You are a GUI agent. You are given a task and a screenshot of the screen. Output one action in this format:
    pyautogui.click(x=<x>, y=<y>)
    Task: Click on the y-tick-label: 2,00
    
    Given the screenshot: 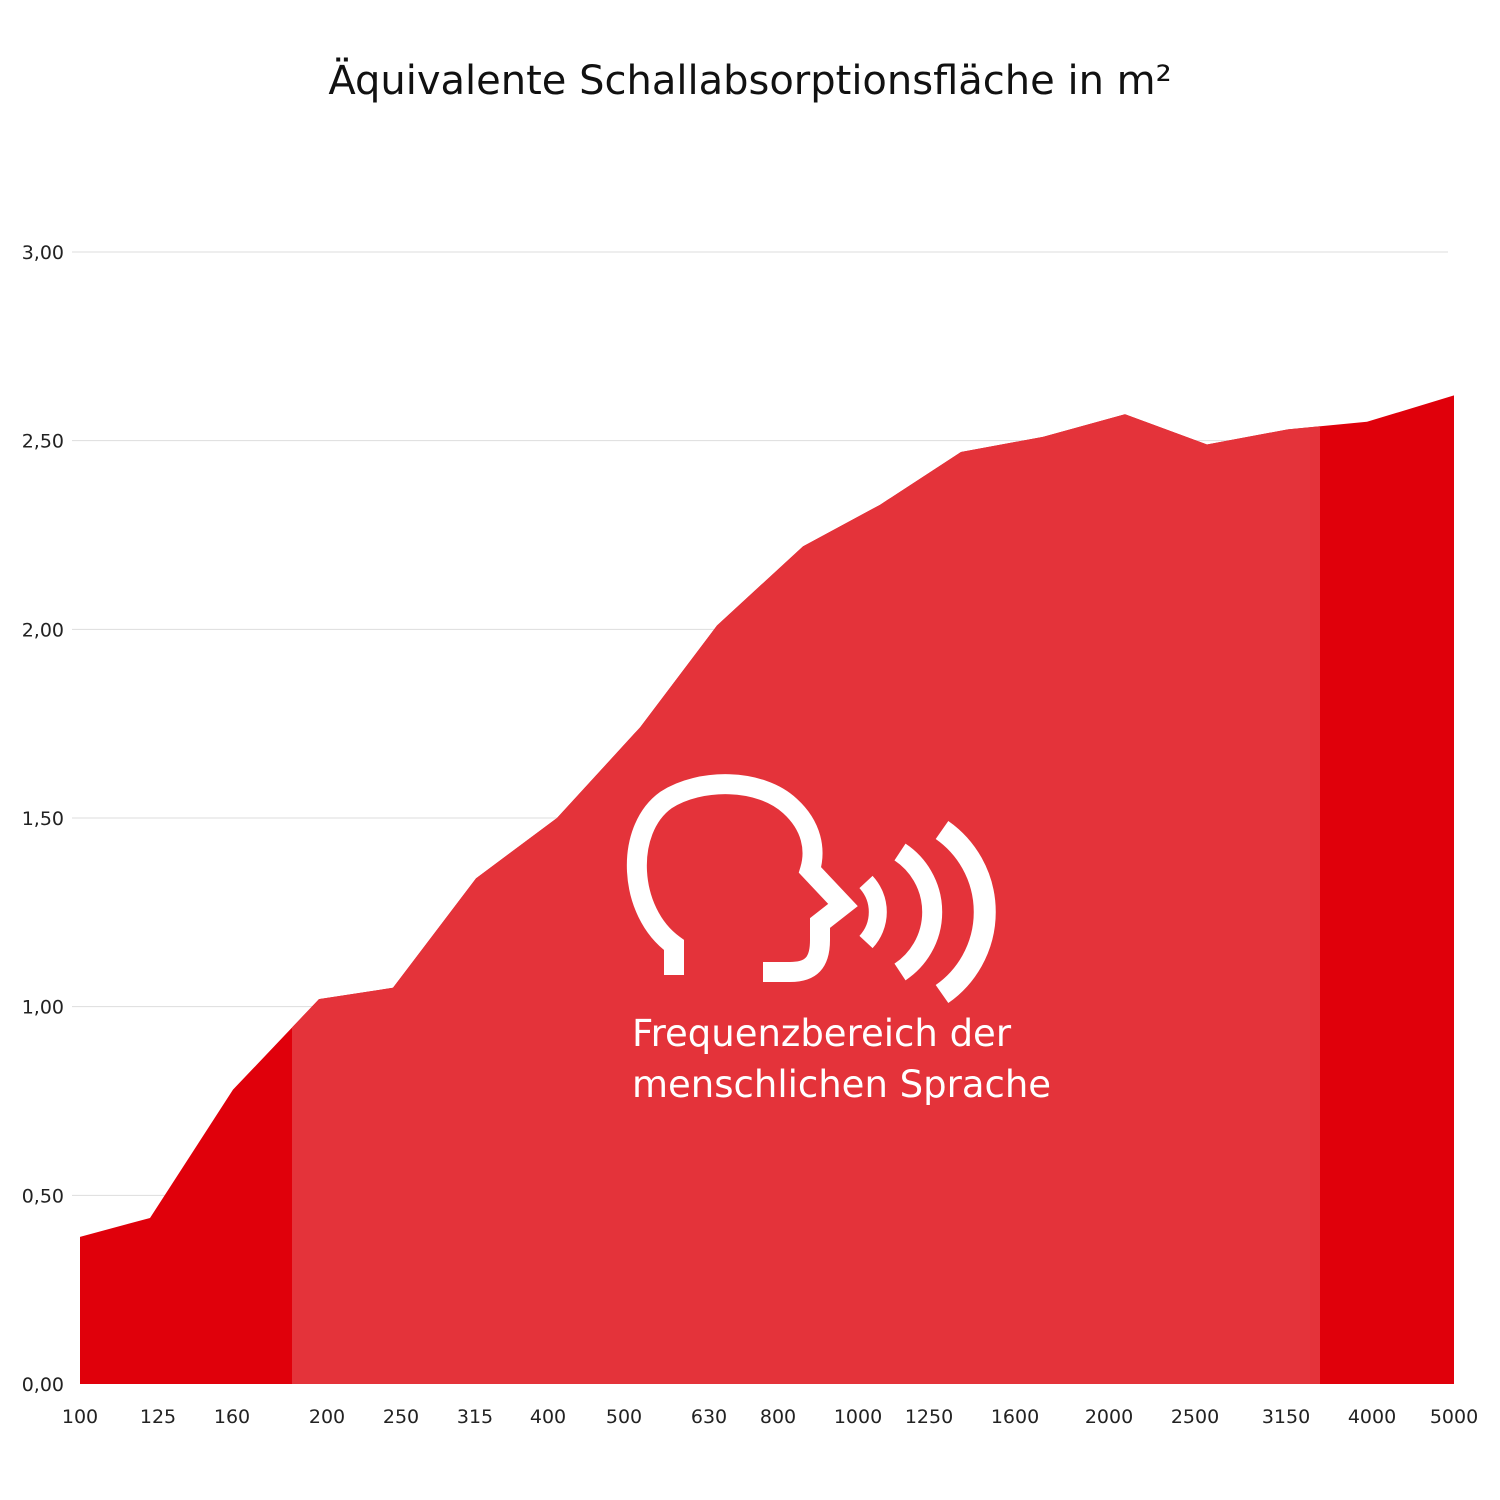 What is the action you would take?
    pyautogui.click(x=43, y=630)
    